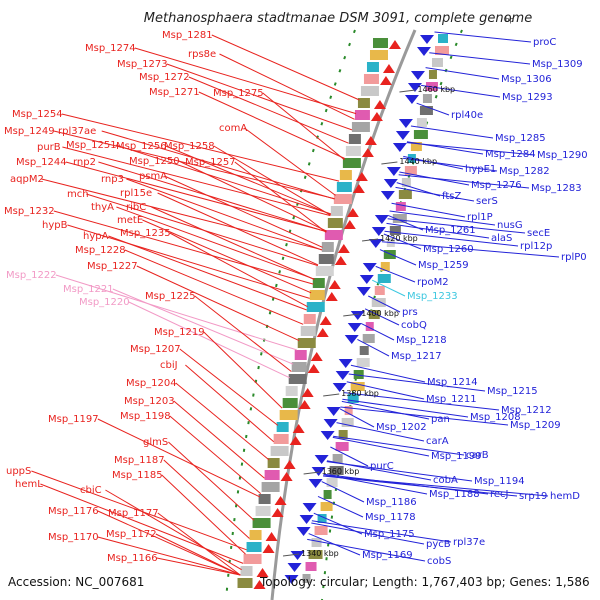 The width and height of the screenshot is (600, 600). What do you see at coordinates (414, 325) in the screenshot?
I see `right-gene-label: cobQ` at bounding box center [414, 325].